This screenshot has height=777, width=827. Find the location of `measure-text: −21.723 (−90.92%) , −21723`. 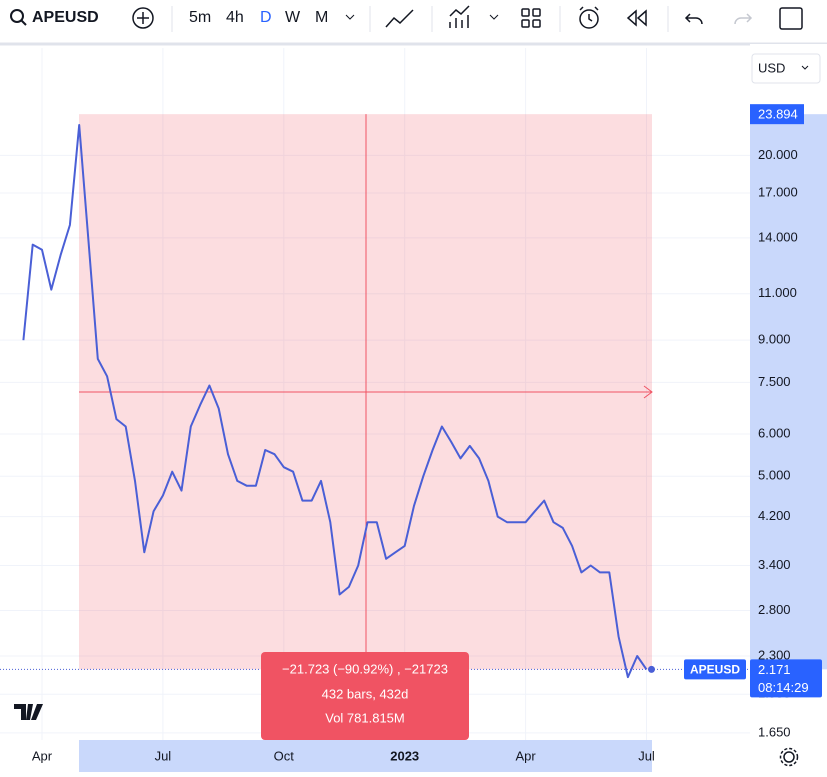

measure-text: −21.723 (−90.92%) , −21723 is located at coordinates (365, 668).